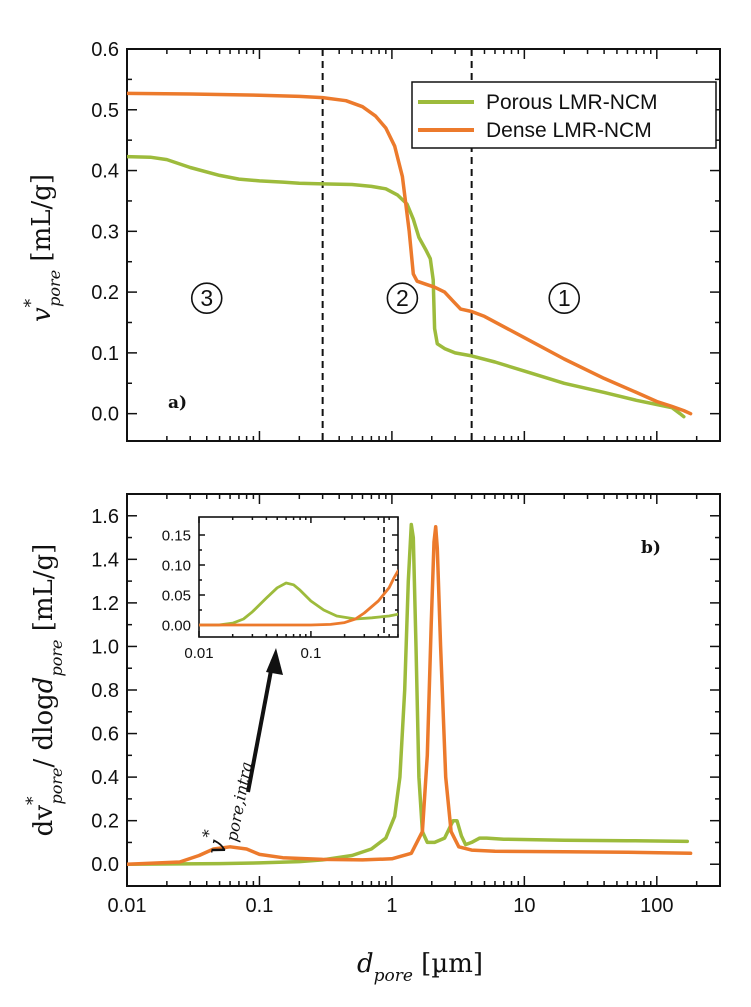  Describe the element at coordinates (105, 50) in the screenshot. I see `a-y-tick-label: 0.6` at that location.